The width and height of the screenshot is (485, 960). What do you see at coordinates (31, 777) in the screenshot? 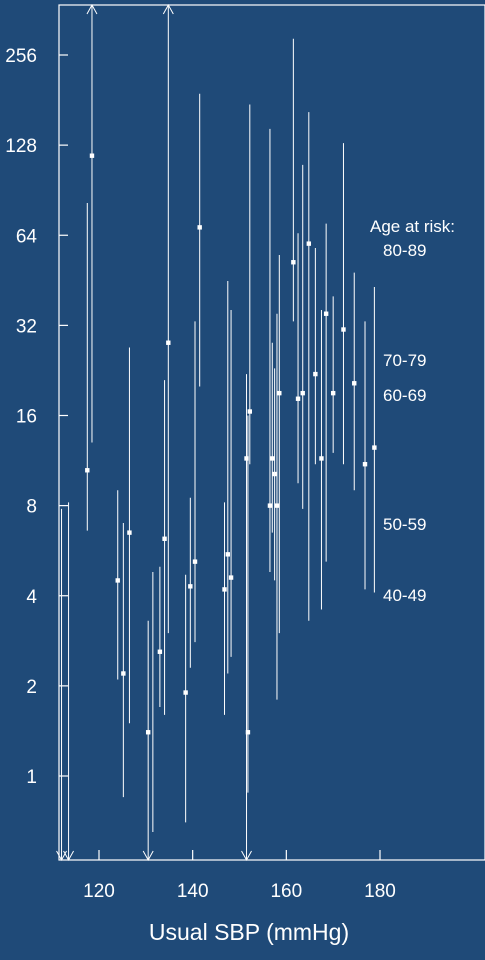
I see `y-tick-label: 1` at bounding box center [31, 777].